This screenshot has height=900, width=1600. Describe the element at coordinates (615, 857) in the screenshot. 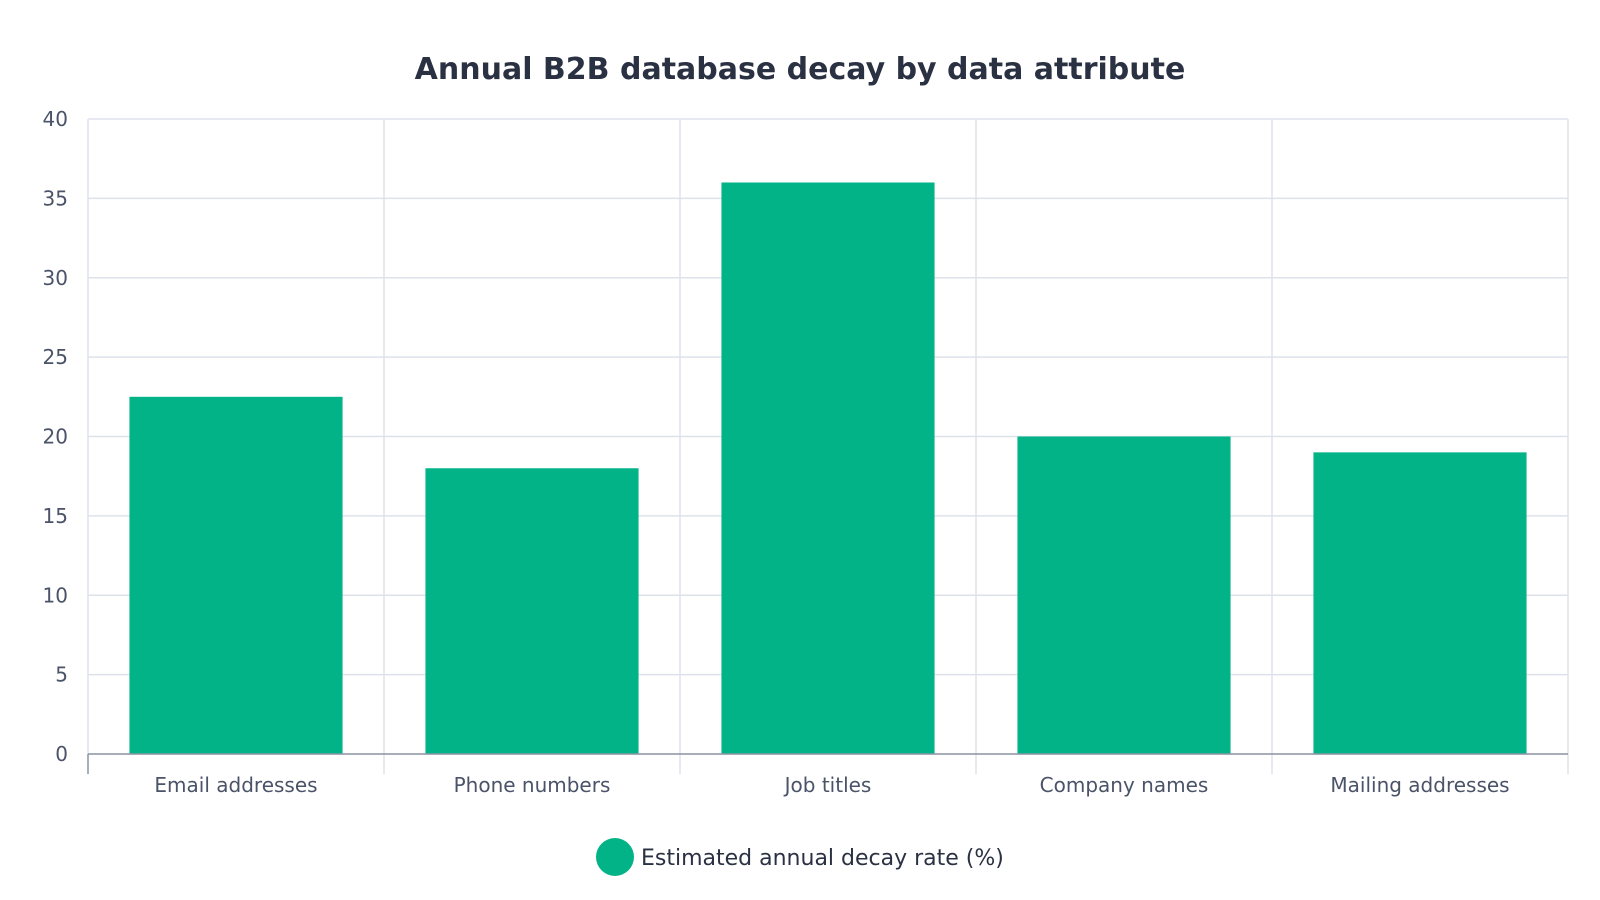

I see `legend-swatch` at that location.